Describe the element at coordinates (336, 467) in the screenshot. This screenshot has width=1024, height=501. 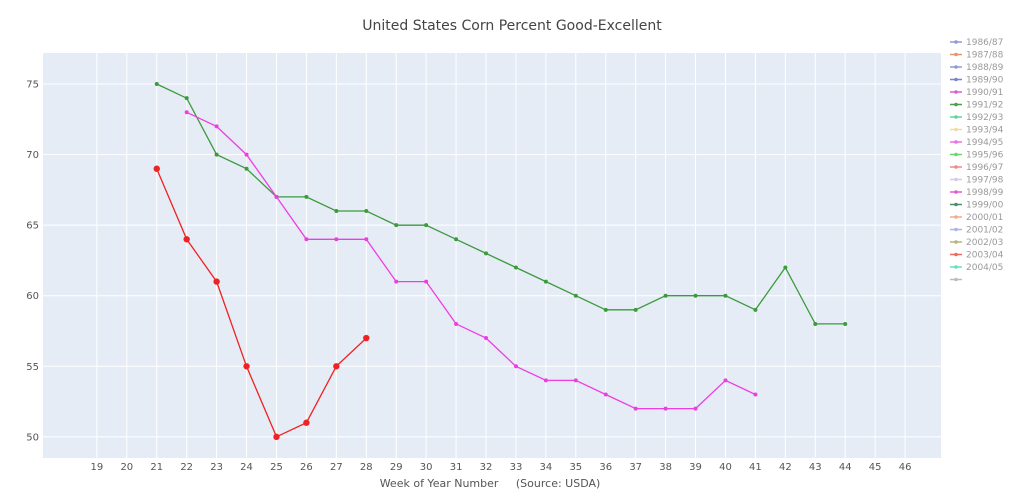
I see `x-tick-label: 27` at that location.